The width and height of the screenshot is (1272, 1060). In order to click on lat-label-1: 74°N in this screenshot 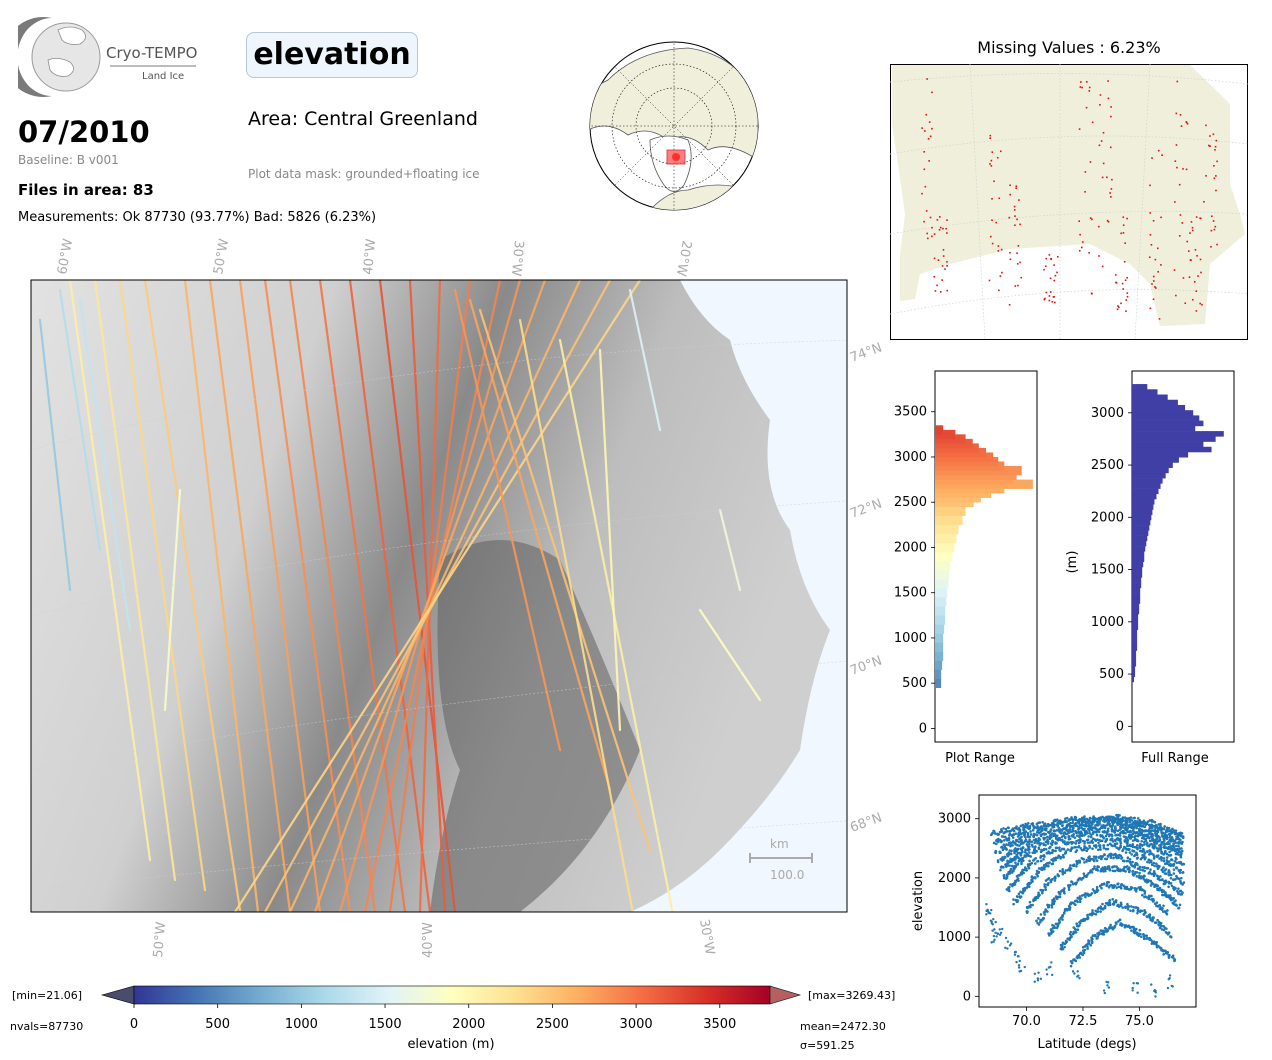, I will do `click(866, 352)`.